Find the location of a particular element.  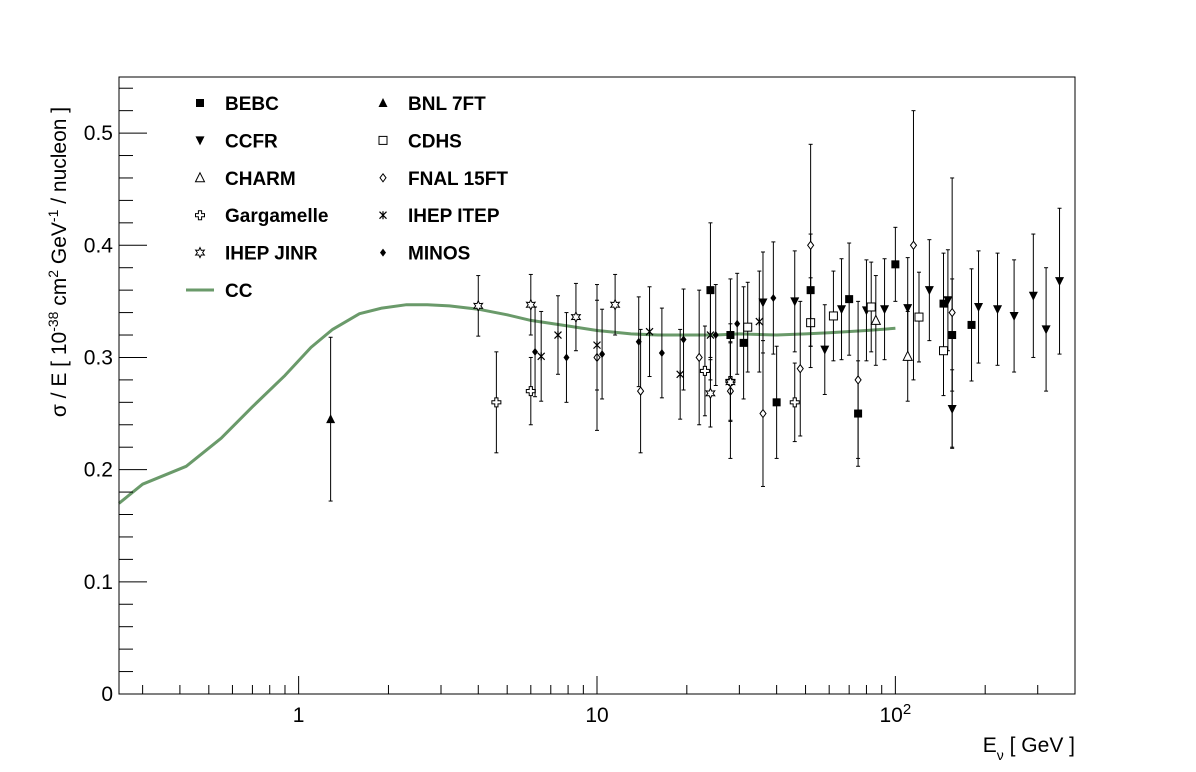

legend-marker-minos is located at coordinates (383, 252).